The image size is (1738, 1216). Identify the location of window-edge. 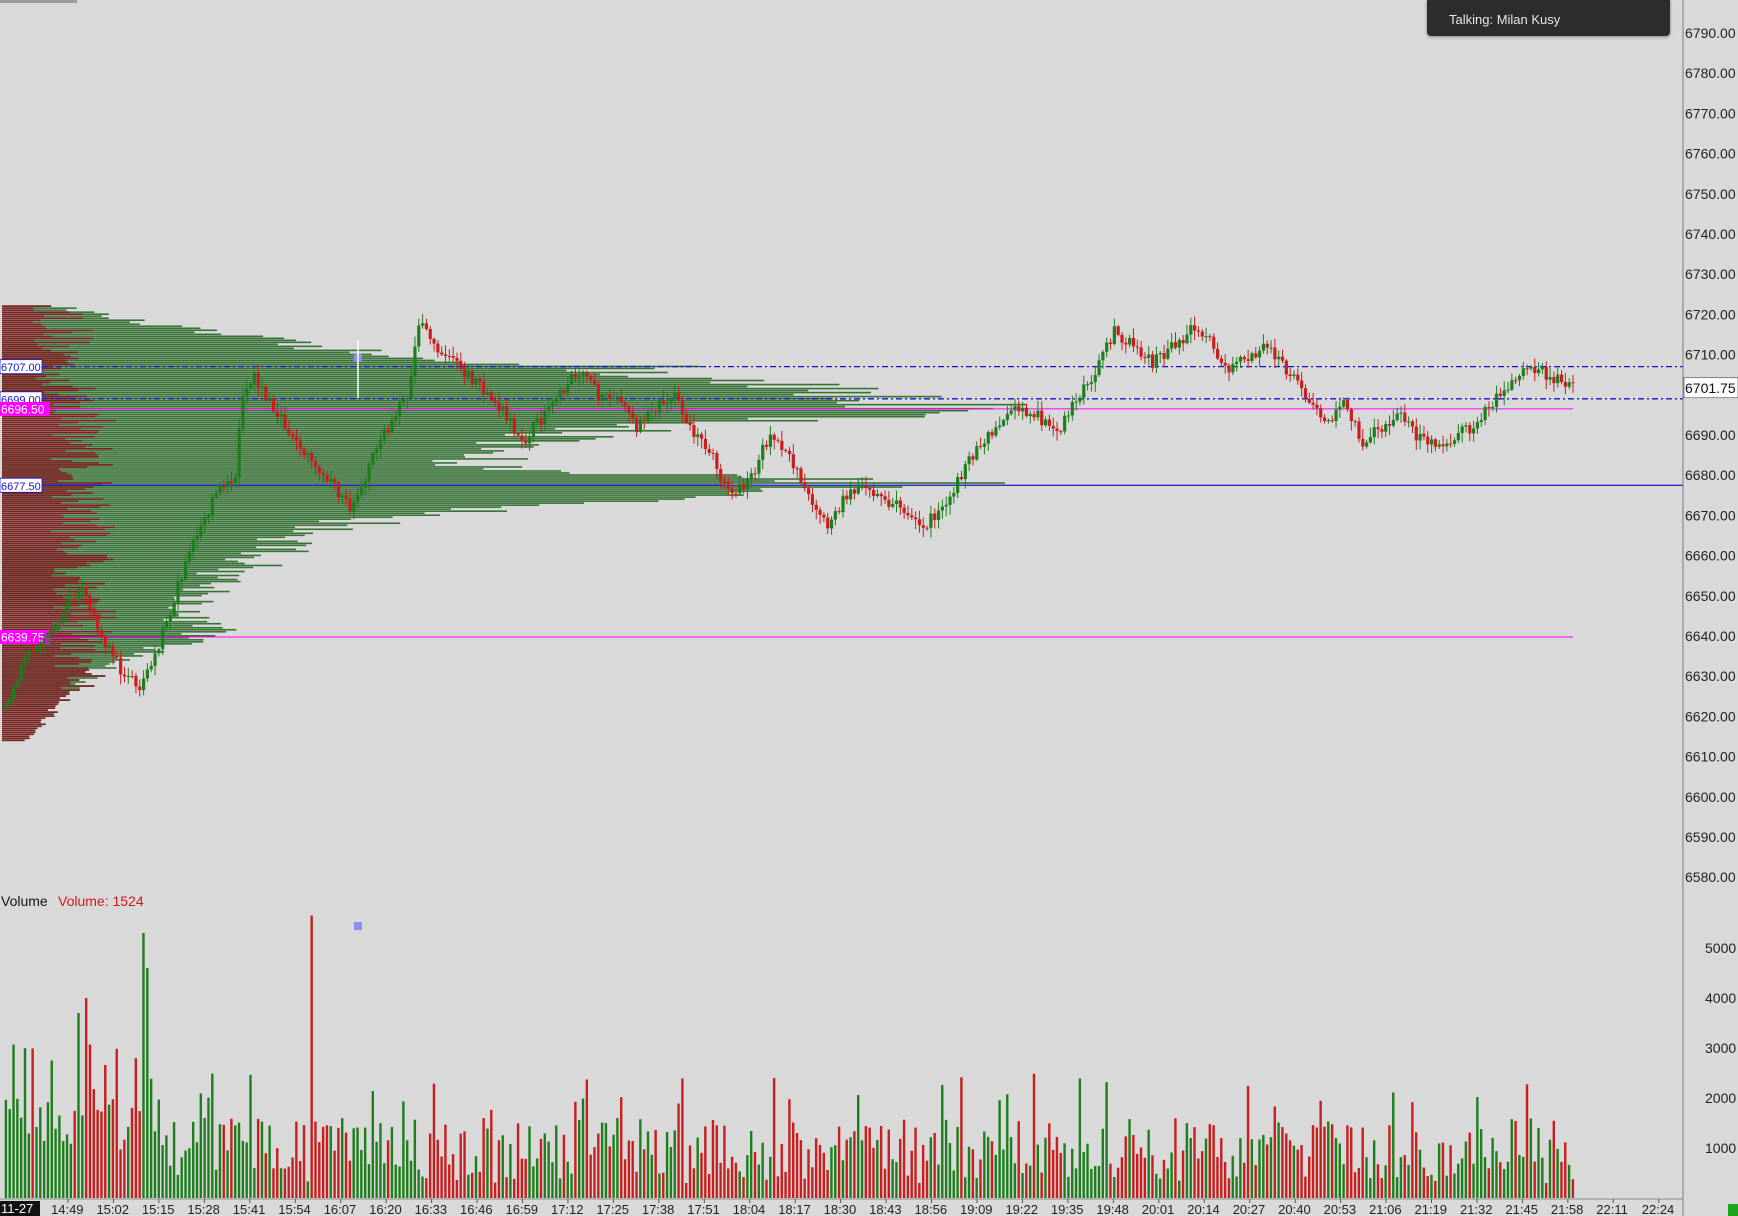
(38, 1).